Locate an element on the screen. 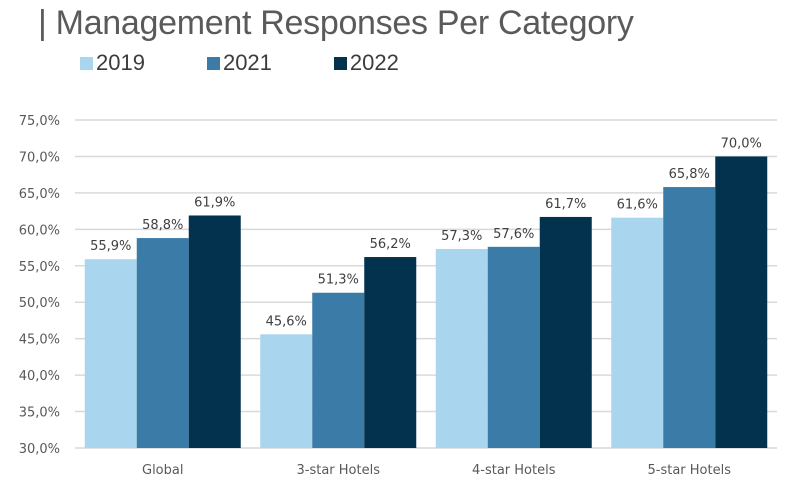  legend-item-2021: 2021 is located at coordinates (239, 63).